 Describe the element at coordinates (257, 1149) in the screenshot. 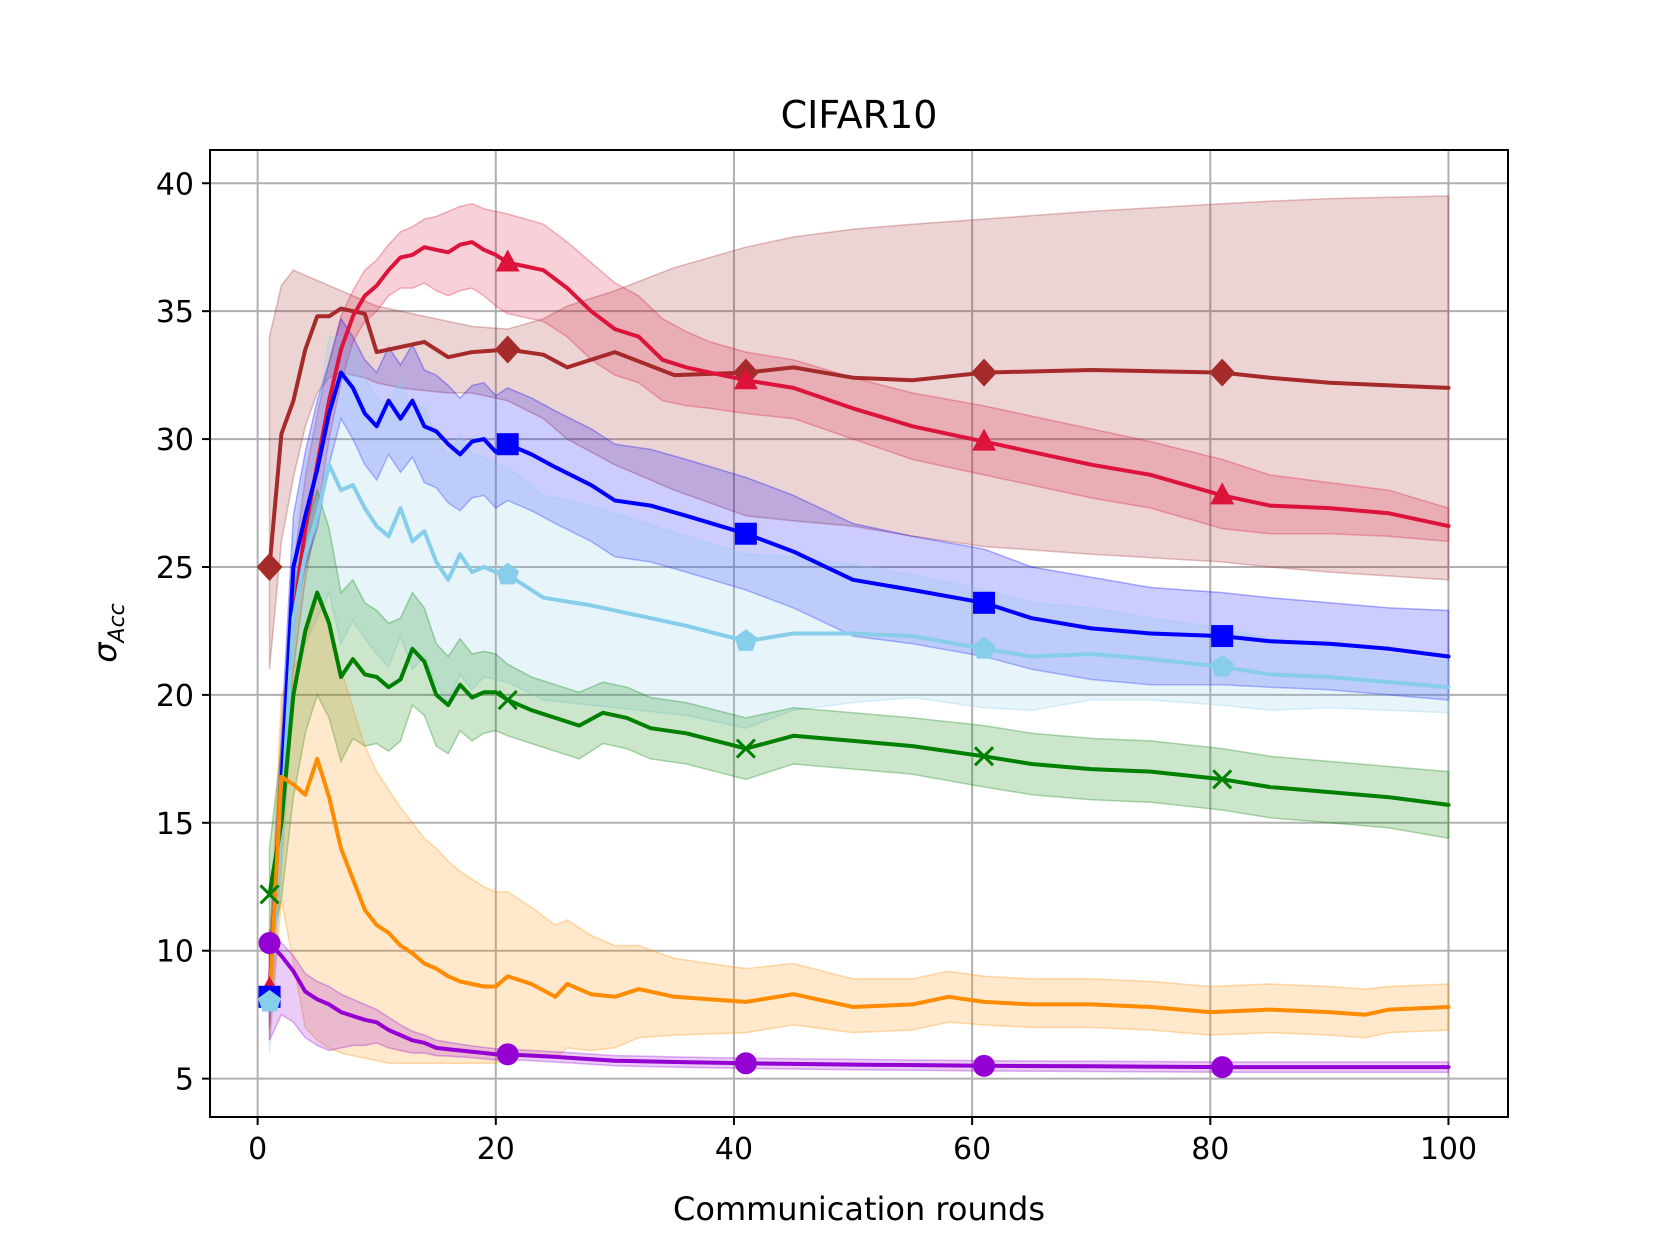

I see `x-tick-label: 0` at that location.